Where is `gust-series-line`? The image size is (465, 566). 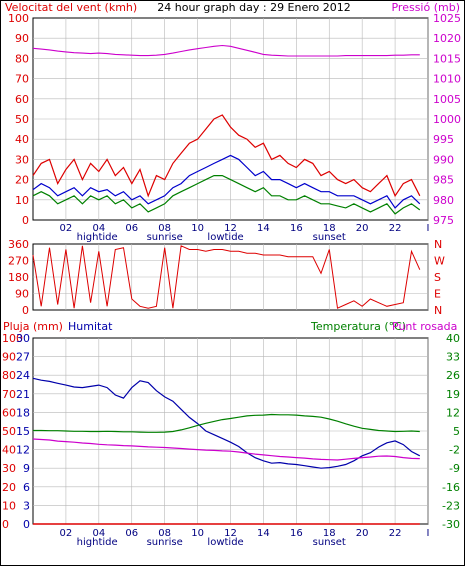 gust-series-line is located at coordinates (226, 156).